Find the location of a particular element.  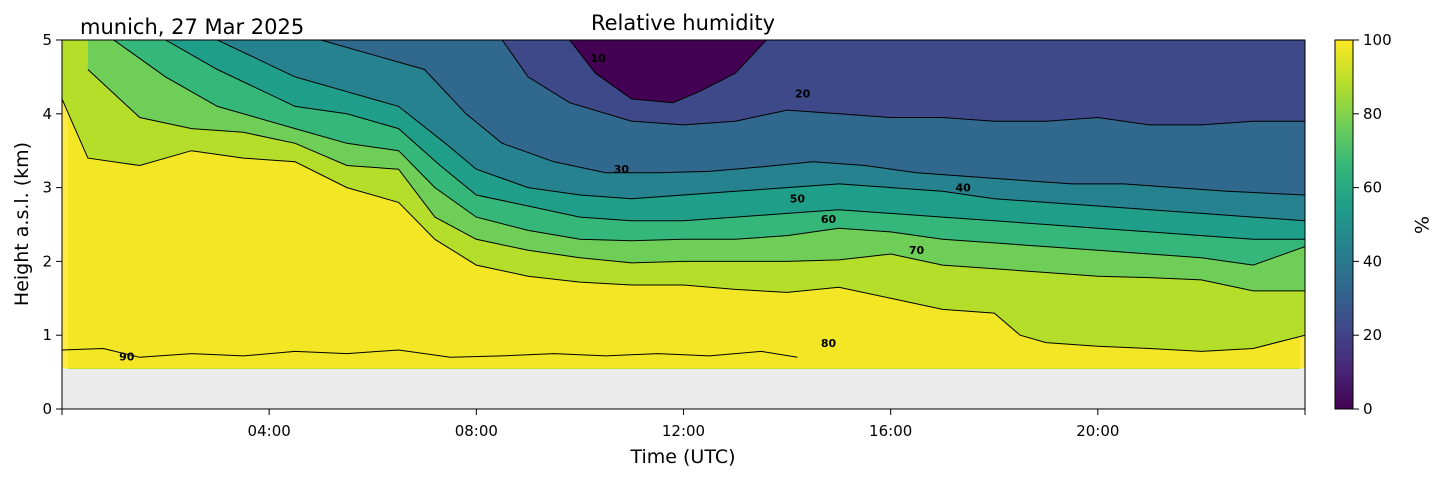

y-tick-label: 5 is located at coordinates (47, 40).